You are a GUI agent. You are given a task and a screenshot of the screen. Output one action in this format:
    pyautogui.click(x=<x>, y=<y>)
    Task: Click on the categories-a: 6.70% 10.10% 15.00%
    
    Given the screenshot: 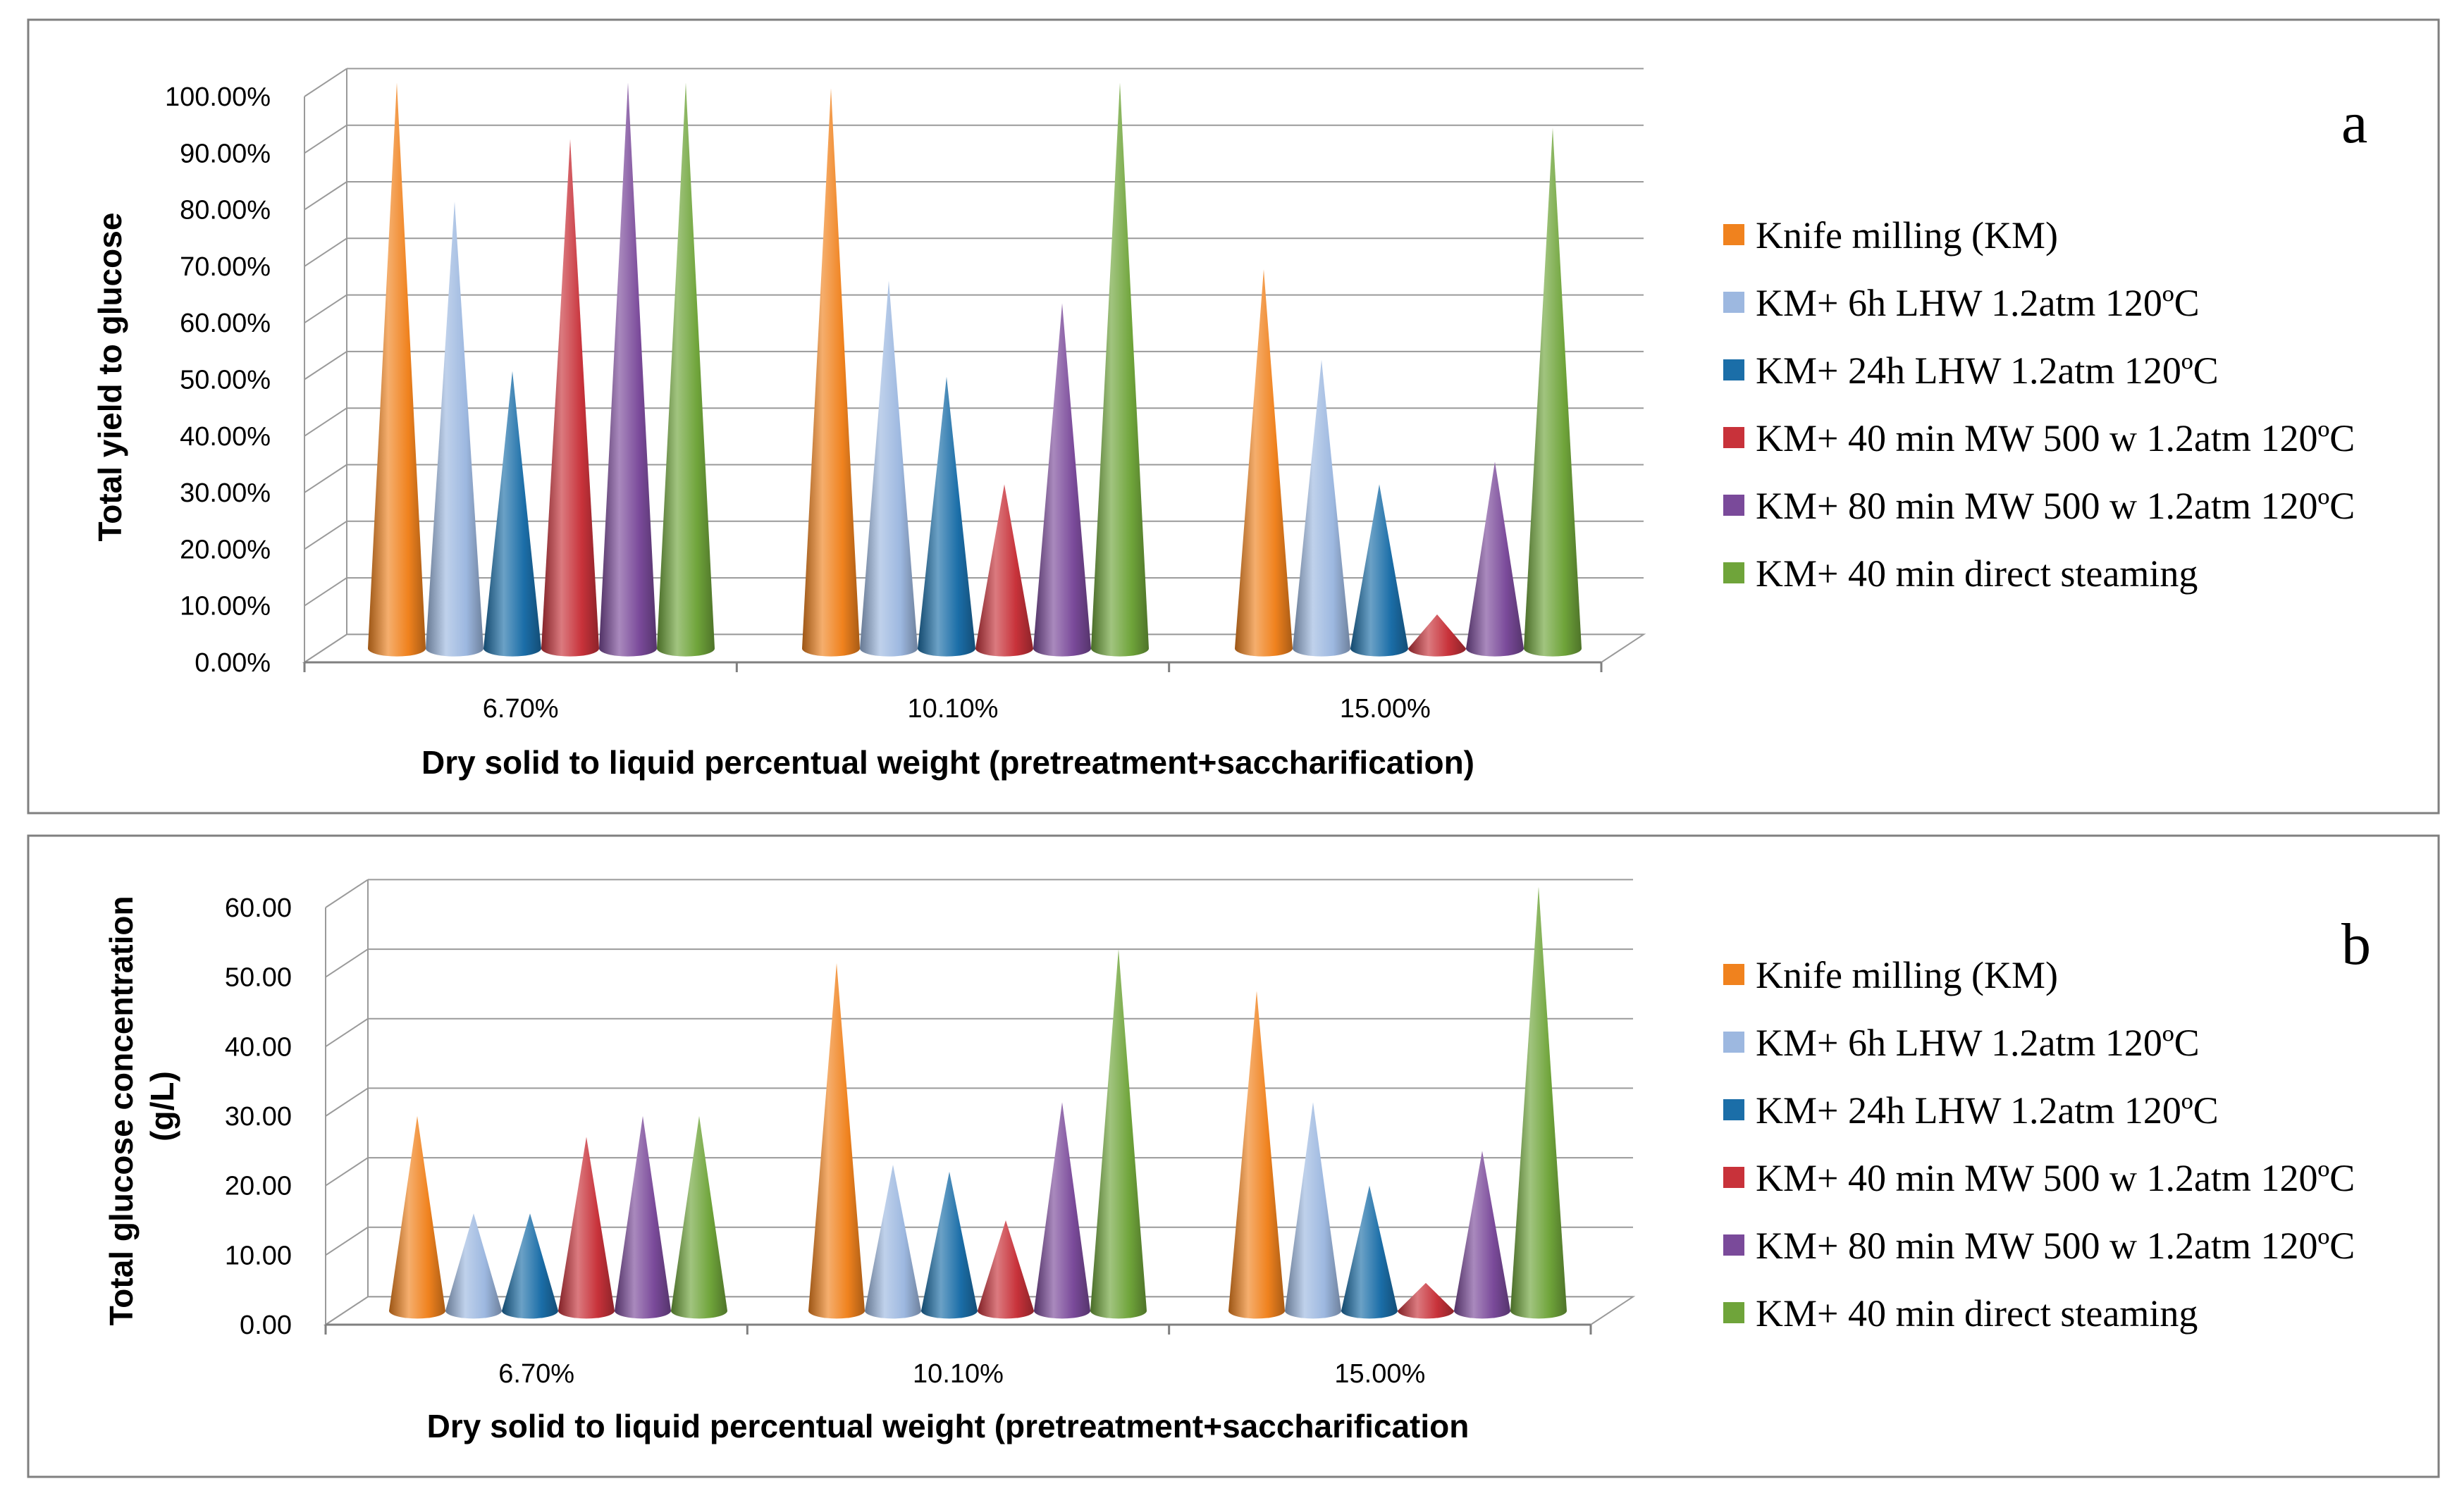 What is the action you would take?
    pyautogui.click(x=957, y=709)
    